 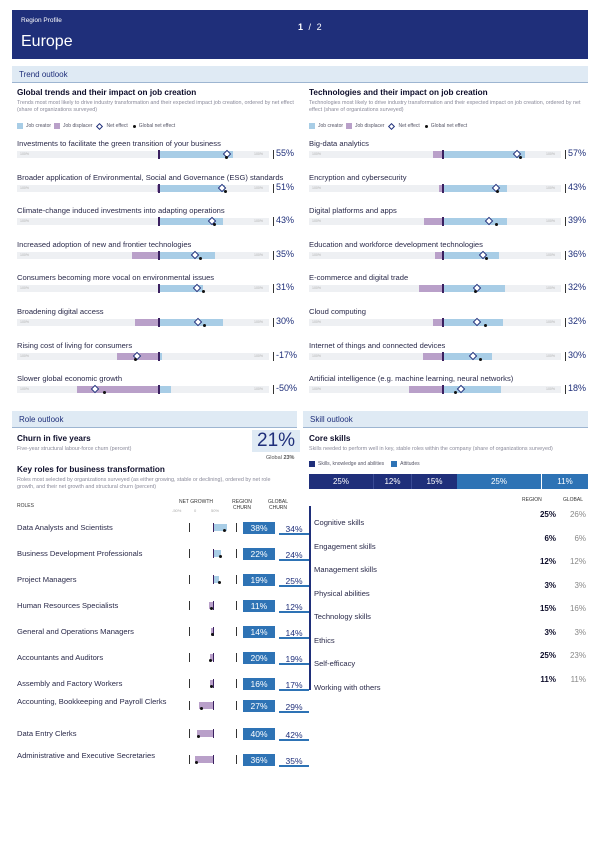 I want to click on net-effect-value: -50%, so click(x=287, y=388).